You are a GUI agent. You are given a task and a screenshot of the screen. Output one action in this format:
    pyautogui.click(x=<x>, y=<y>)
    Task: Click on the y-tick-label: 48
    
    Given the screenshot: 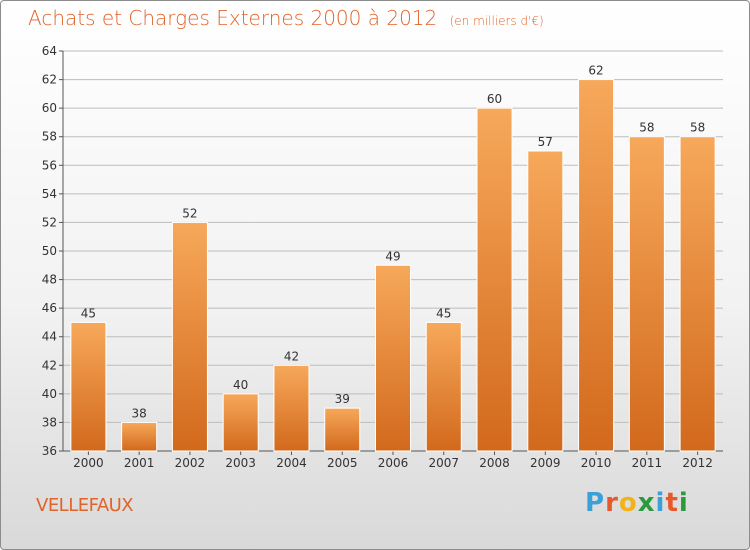 What is the action you would take?
    pyautogui.click(x=49, y=280)
    